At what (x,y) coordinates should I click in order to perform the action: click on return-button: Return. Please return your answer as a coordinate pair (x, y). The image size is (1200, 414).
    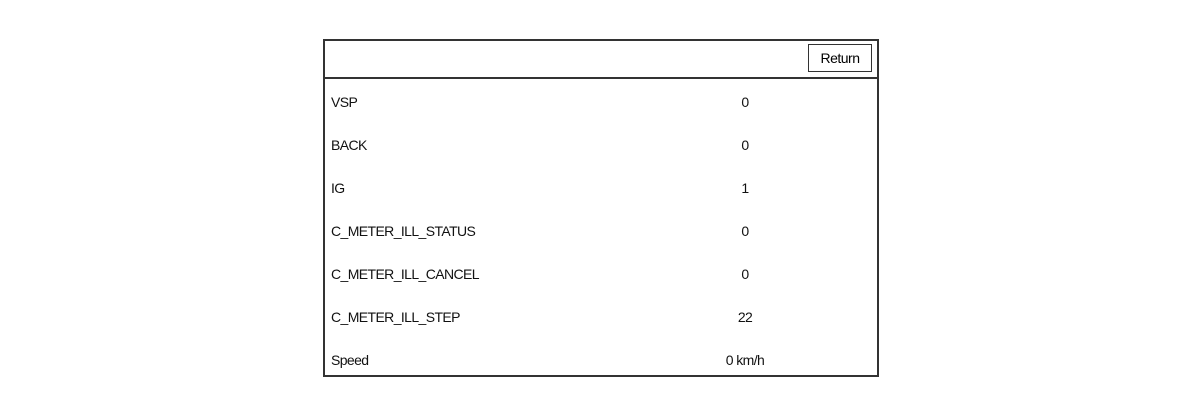
    Looking at the image, I should click on (840, 58).